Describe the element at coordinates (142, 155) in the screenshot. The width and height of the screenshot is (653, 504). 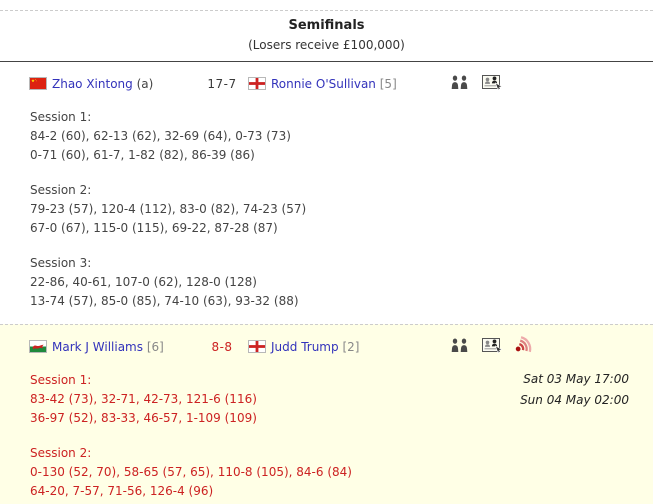
I see `frame-scores-line: 0-71 (60), 61-7, 1-82 (82), 86-39 (86)` at that location.